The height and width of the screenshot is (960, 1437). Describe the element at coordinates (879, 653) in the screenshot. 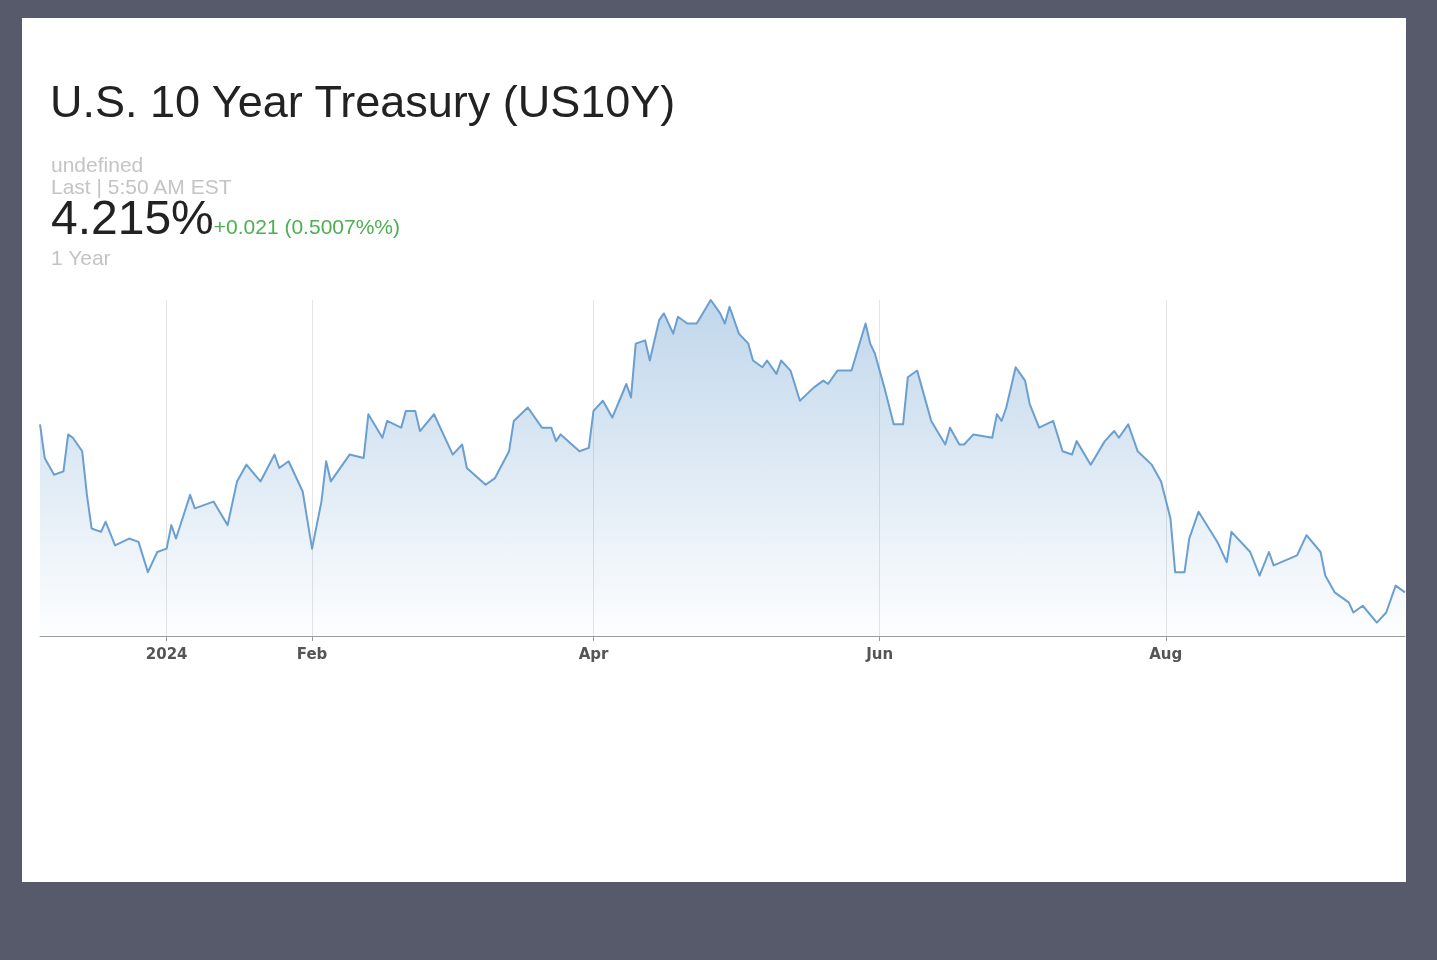

I see `x-tick-label: Jun` at that location.